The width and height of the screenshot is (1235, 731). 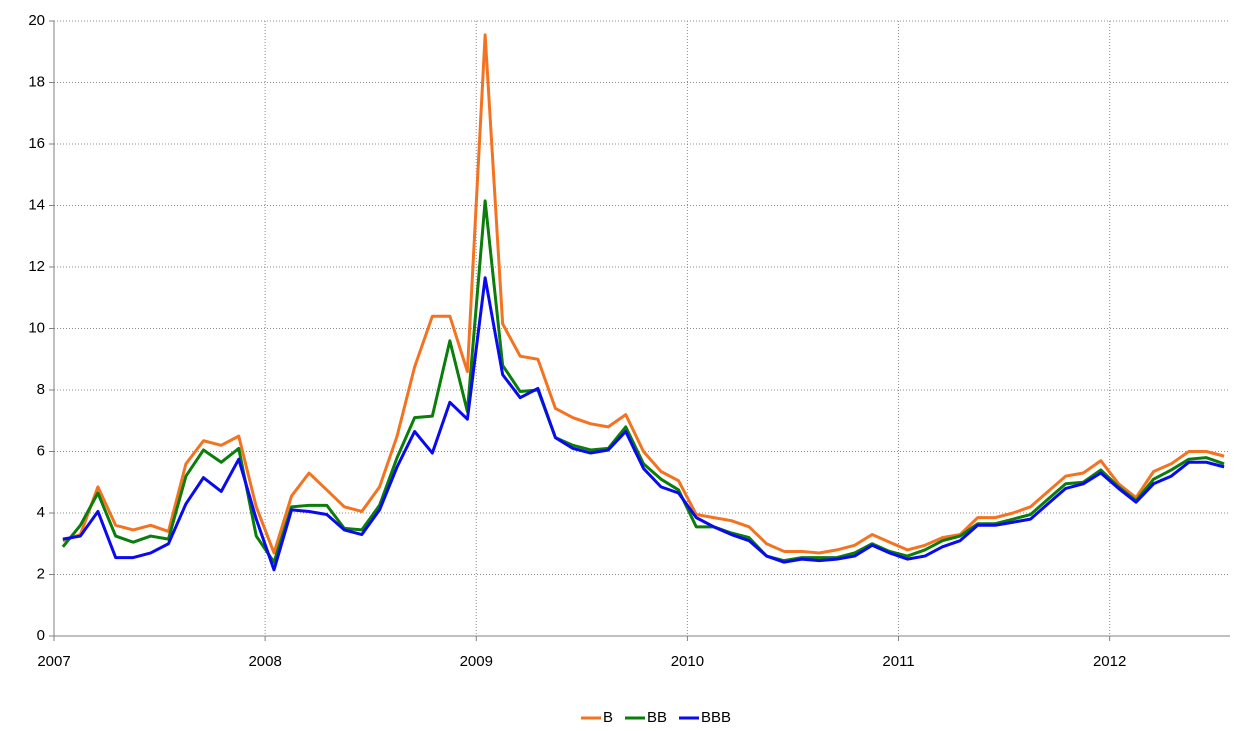 I want to click on y-tick-label: 20, so click(x=36, y=20).